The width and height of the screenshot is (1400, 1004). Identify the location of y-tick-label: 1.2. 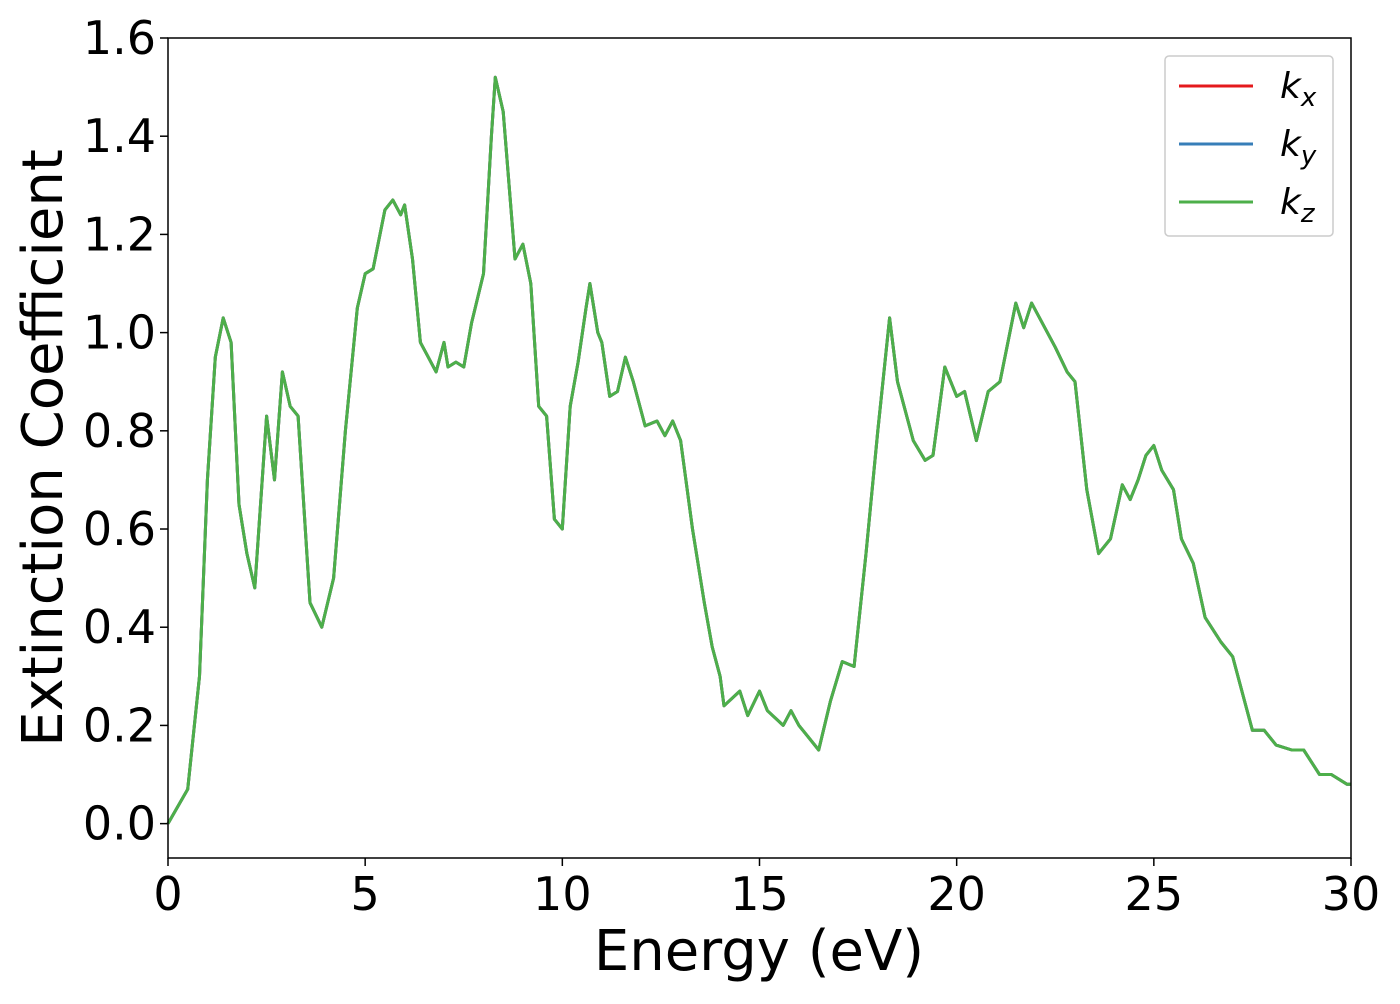
(119, 234).